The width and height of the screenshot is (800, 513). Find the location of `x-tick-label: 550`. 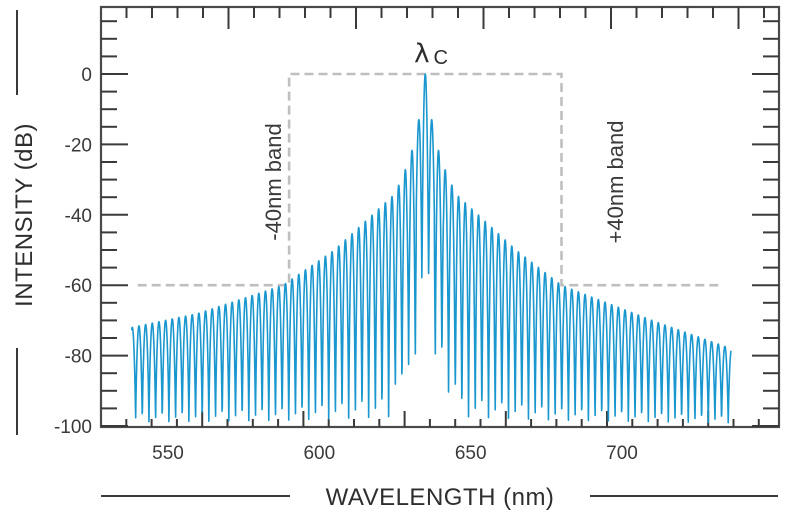

x-tick-label: 550 is located at coordinates (168, 453).